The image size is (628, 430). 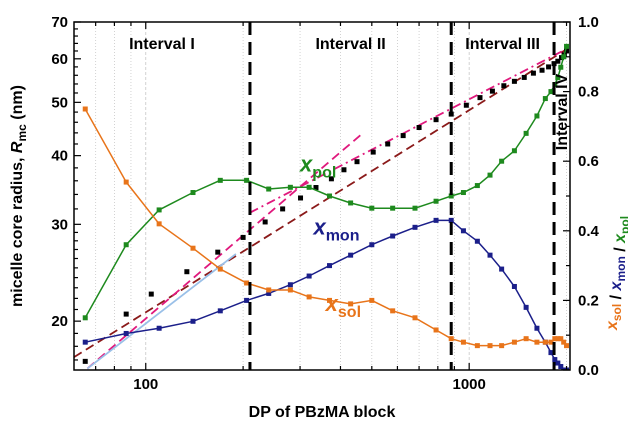 I want to click on y-left-axis-title: micelle core radius, Rmc (nm), so click(x=19, y=196).